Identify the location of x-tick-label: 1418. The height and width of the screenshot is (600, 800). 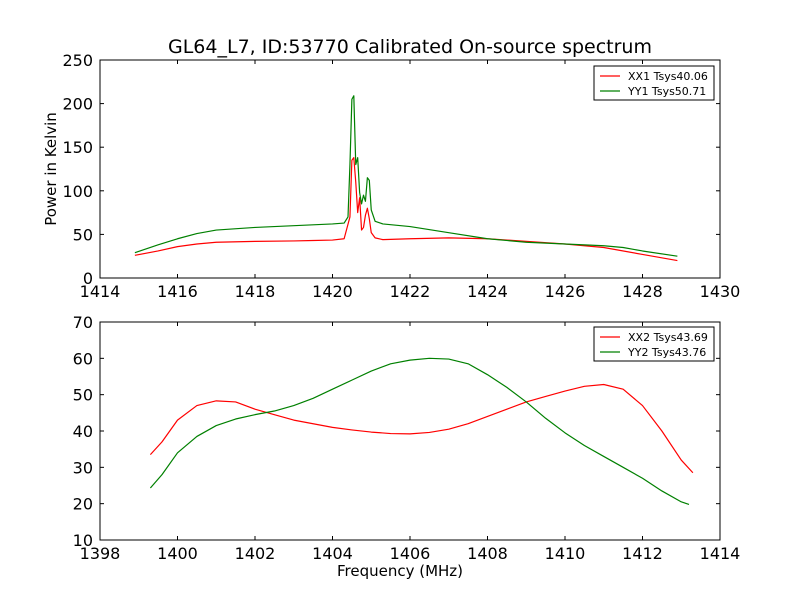
(255, 291).